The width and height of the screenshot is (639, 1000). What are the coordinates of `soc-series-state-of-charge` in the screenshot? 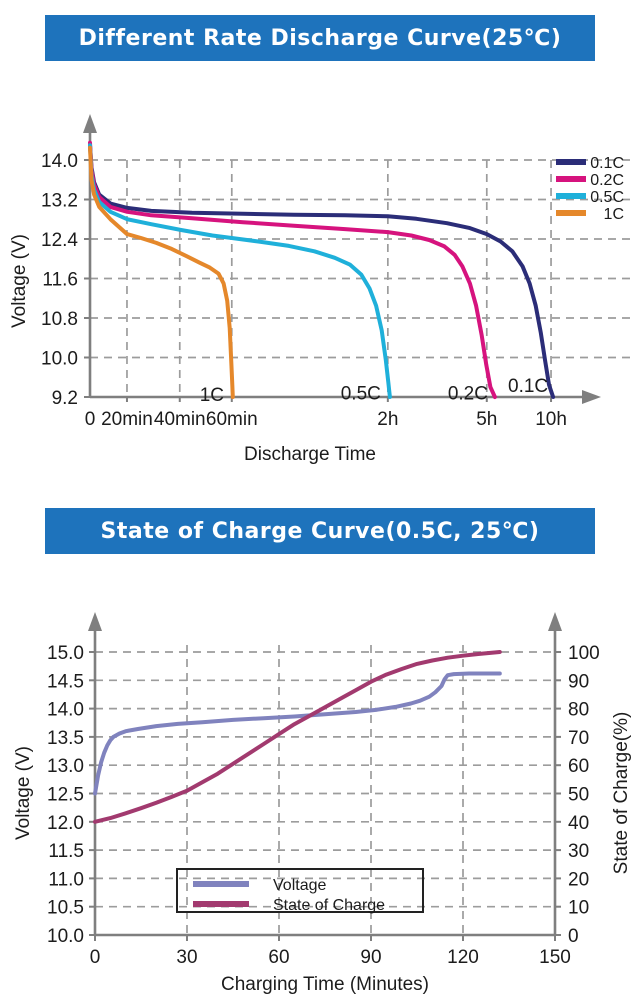 It's located at (297, 737).